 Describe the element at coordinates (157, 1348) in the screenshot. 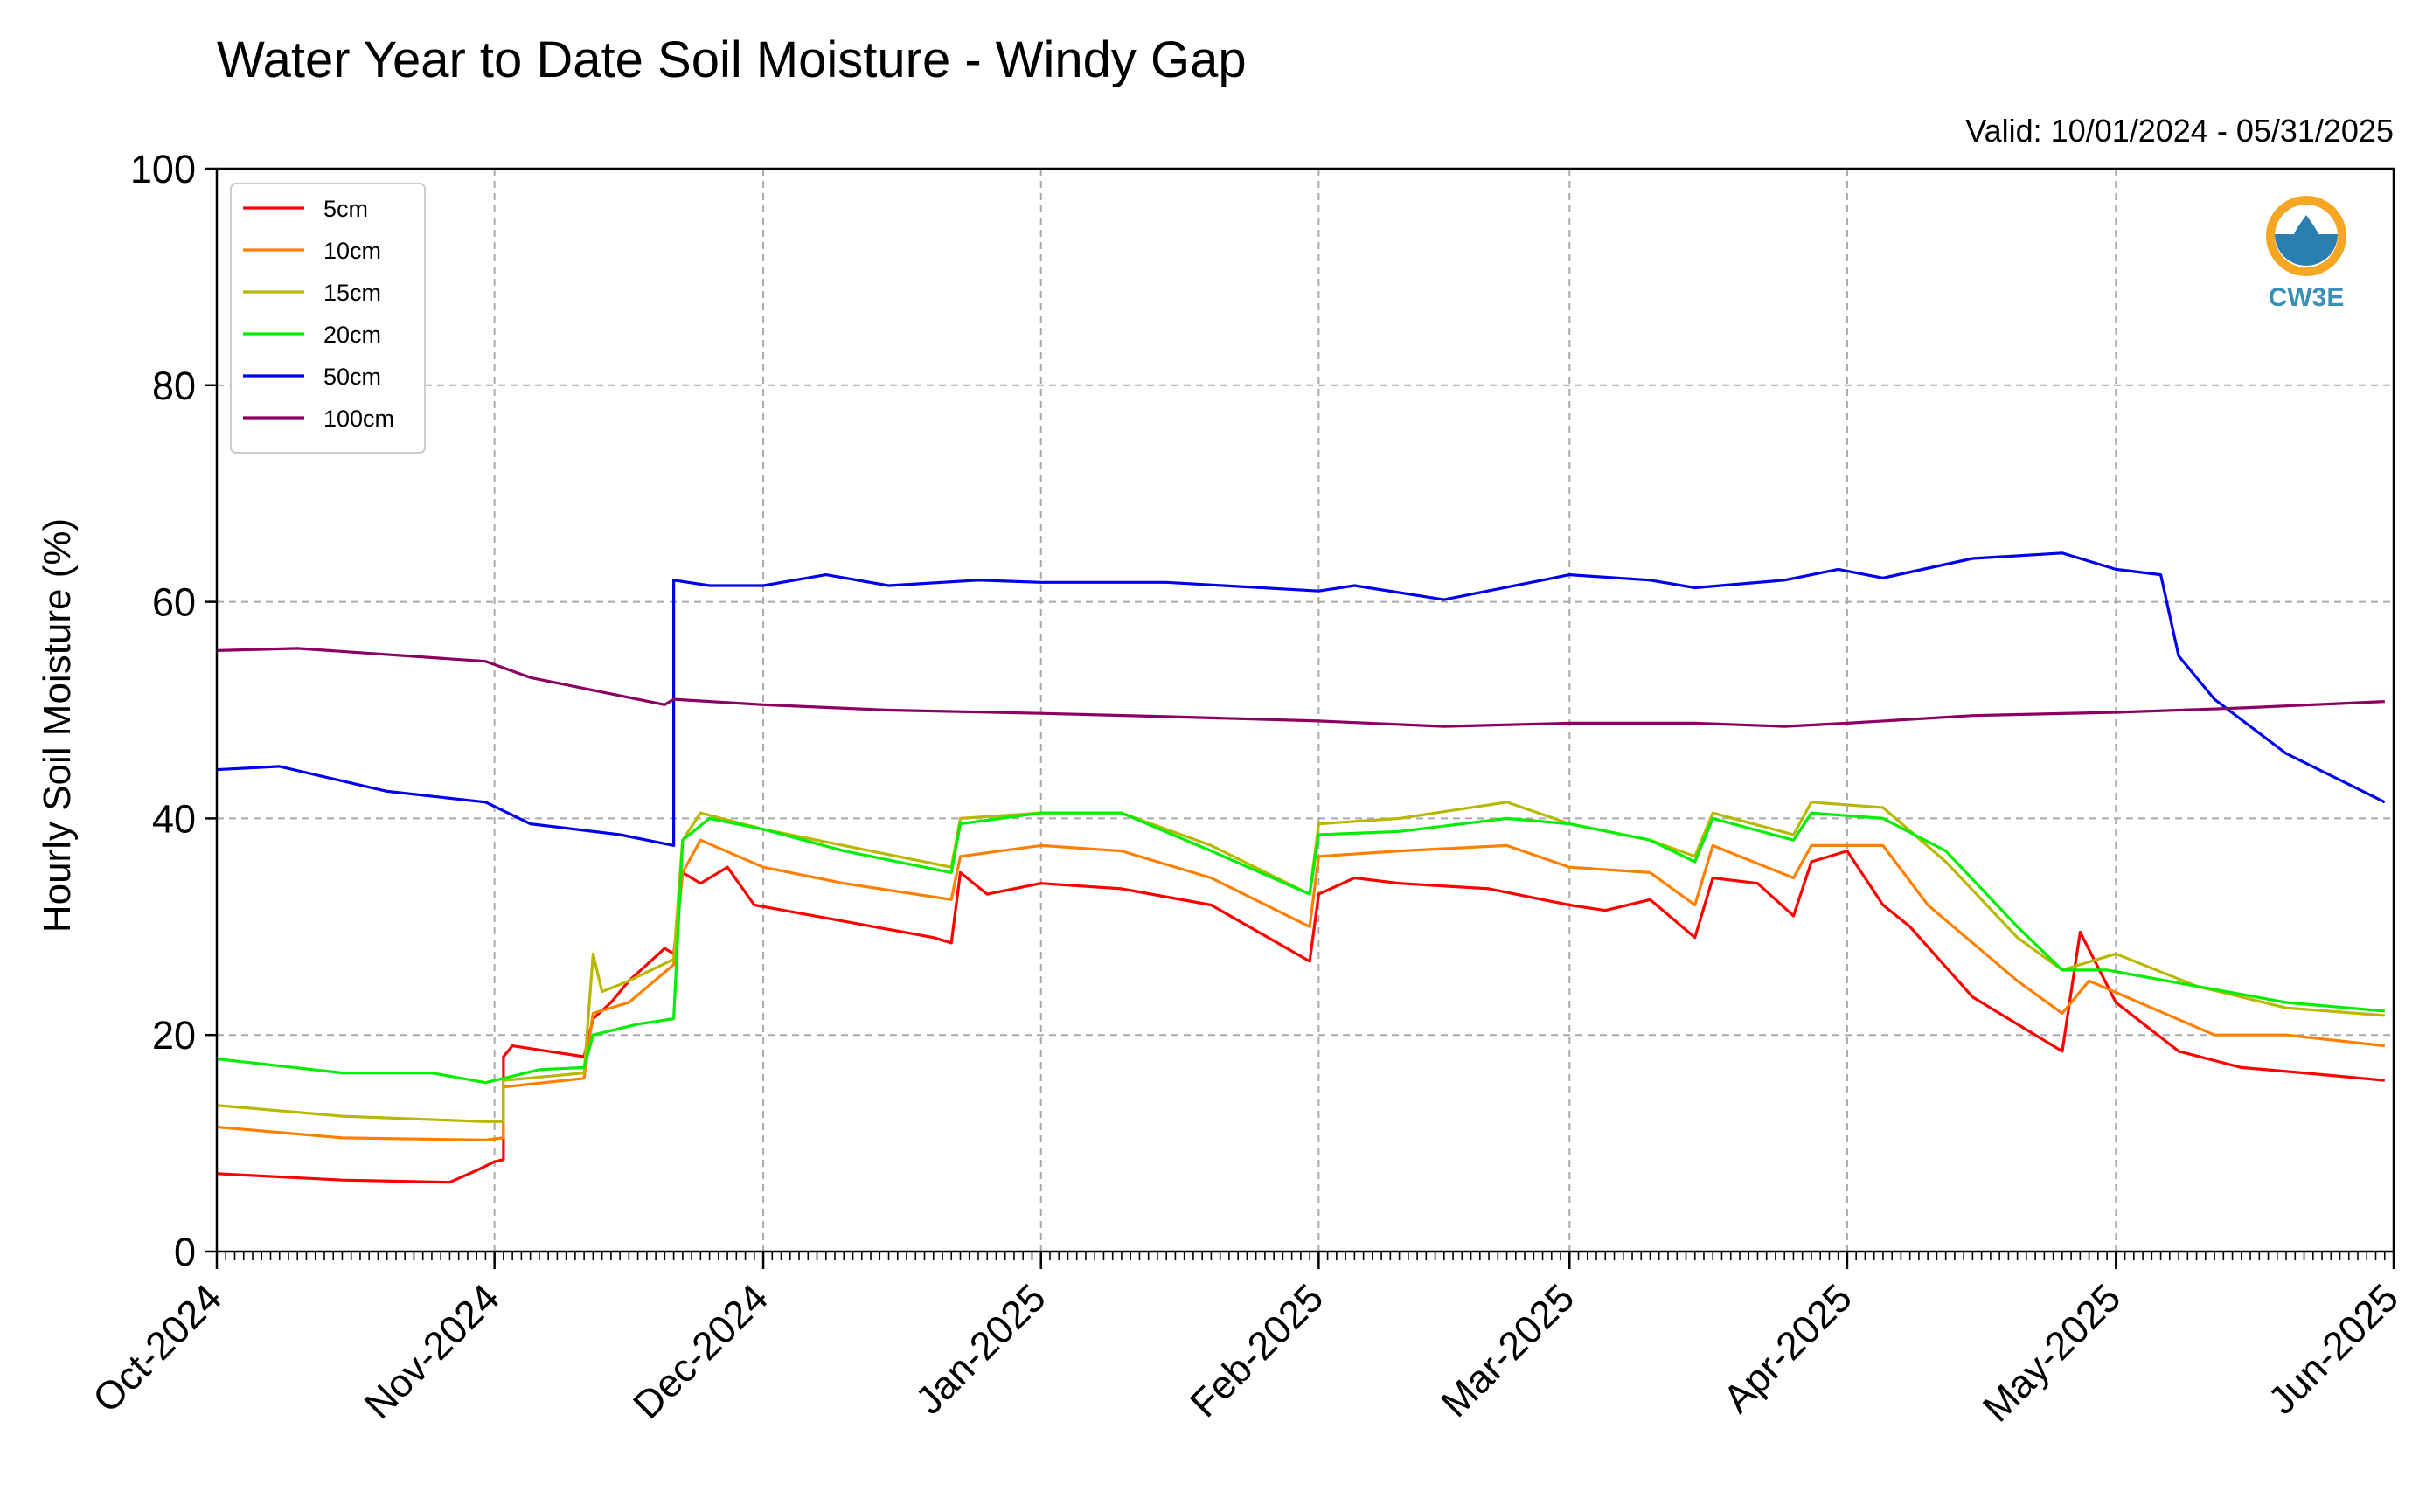

I see `x-tick-label: Oct-2024` at that location.